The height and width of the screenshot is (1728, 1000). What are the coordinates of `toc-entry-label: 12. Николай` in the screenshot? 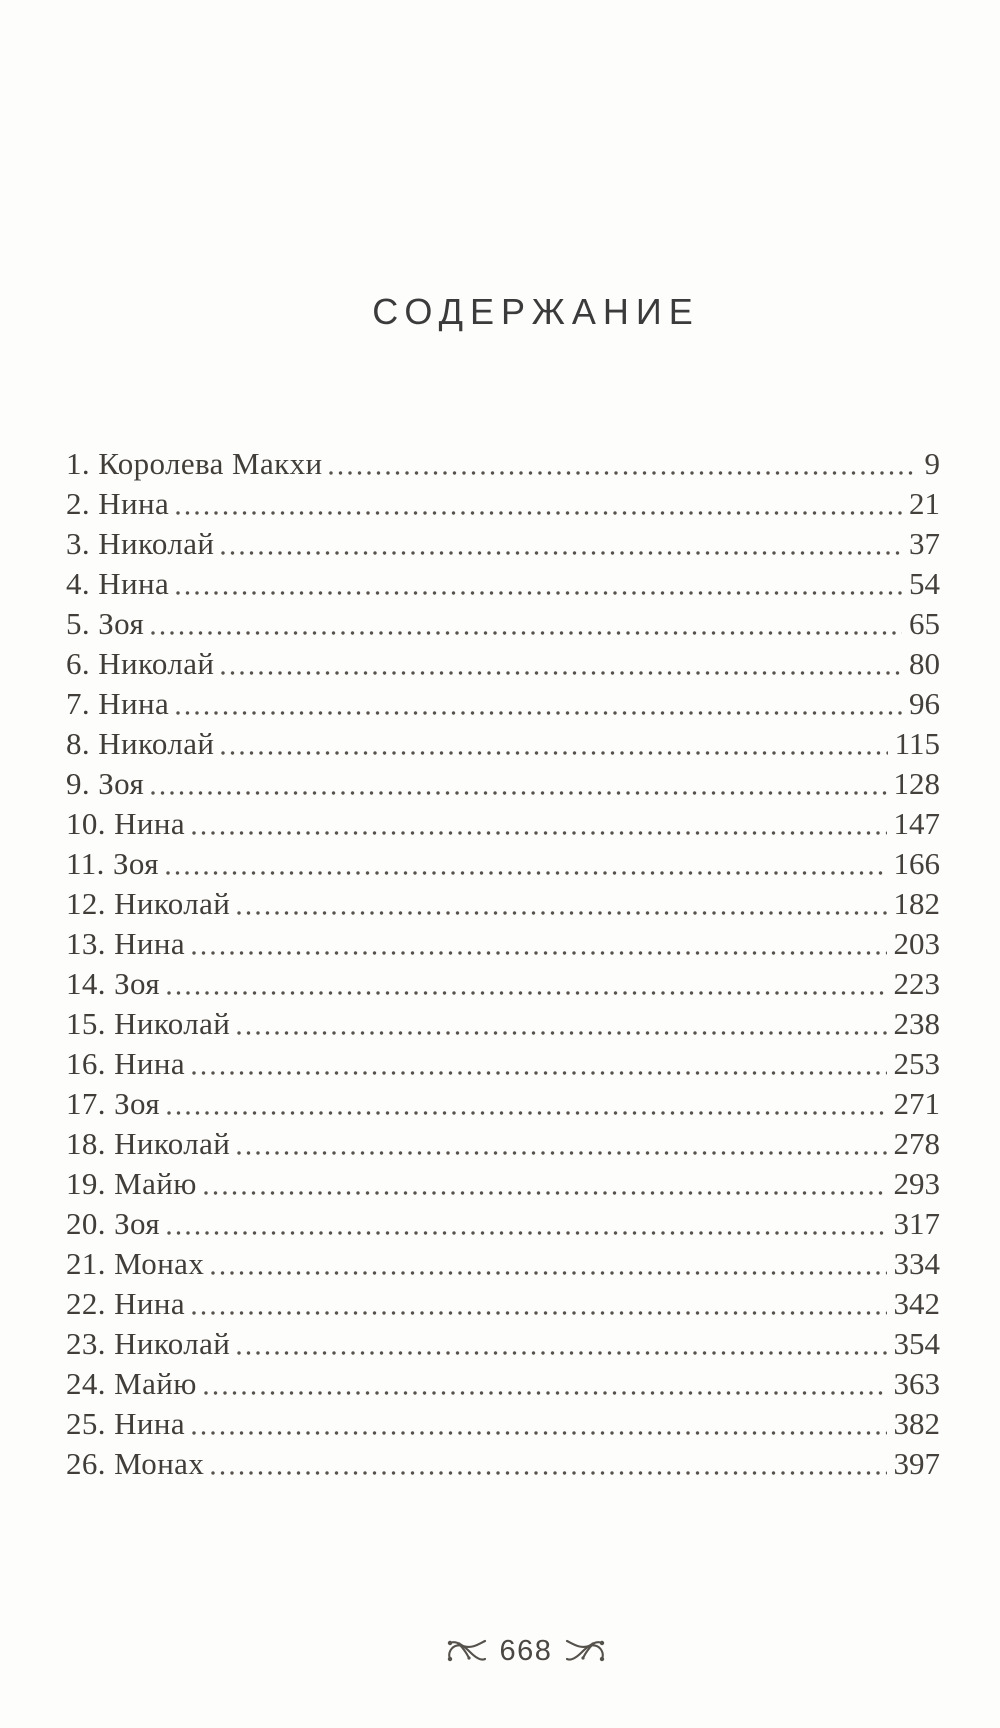 It's located at (148, 903).